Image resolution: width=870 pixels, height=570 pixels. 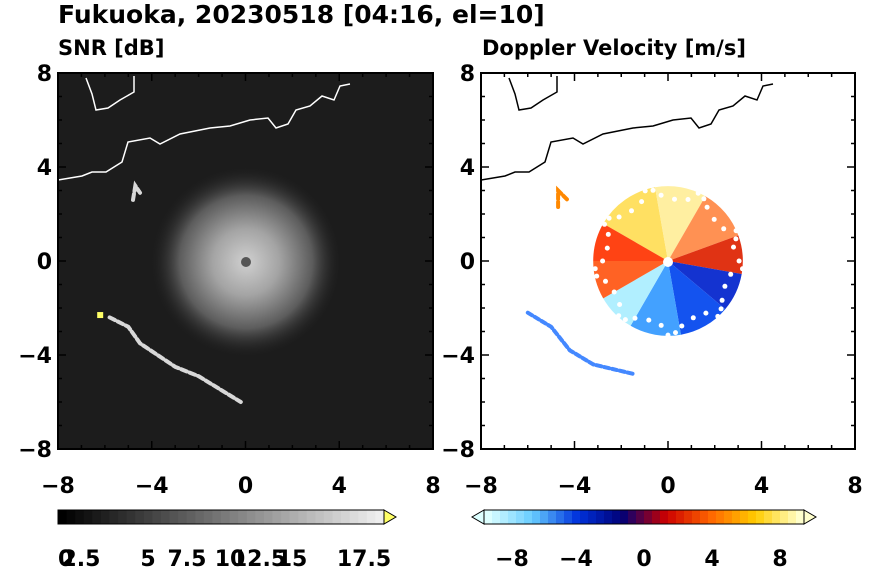 What do you see at coordinates (111, 48) in the screenshot?
I see `snr-panel-title: SNR [dB]` at bounding box center [111, 48].